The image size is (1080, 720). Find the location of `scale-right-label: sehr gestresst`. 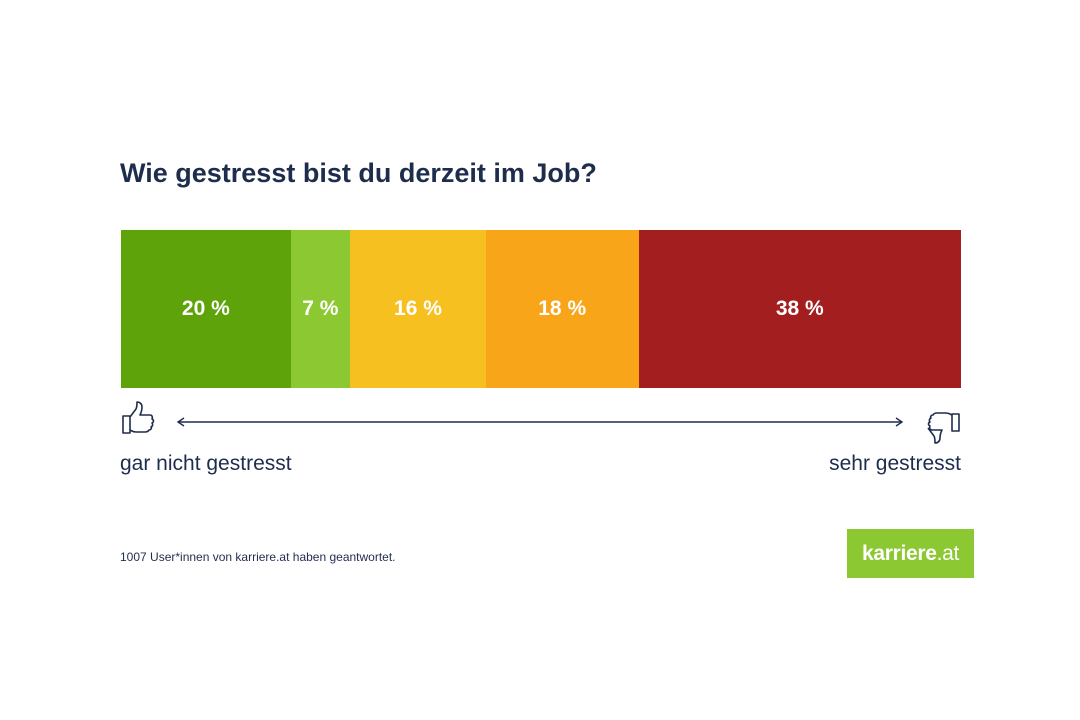

scale-right-label: sehr gestresst is located at coordinates (895, 463).